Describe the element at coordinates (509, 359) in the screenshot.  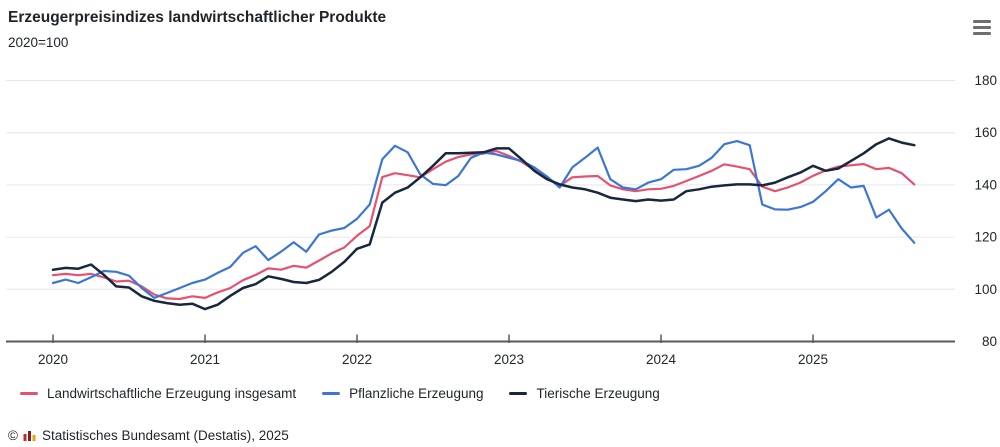
I see `x-tick-label: 2023` at that location.